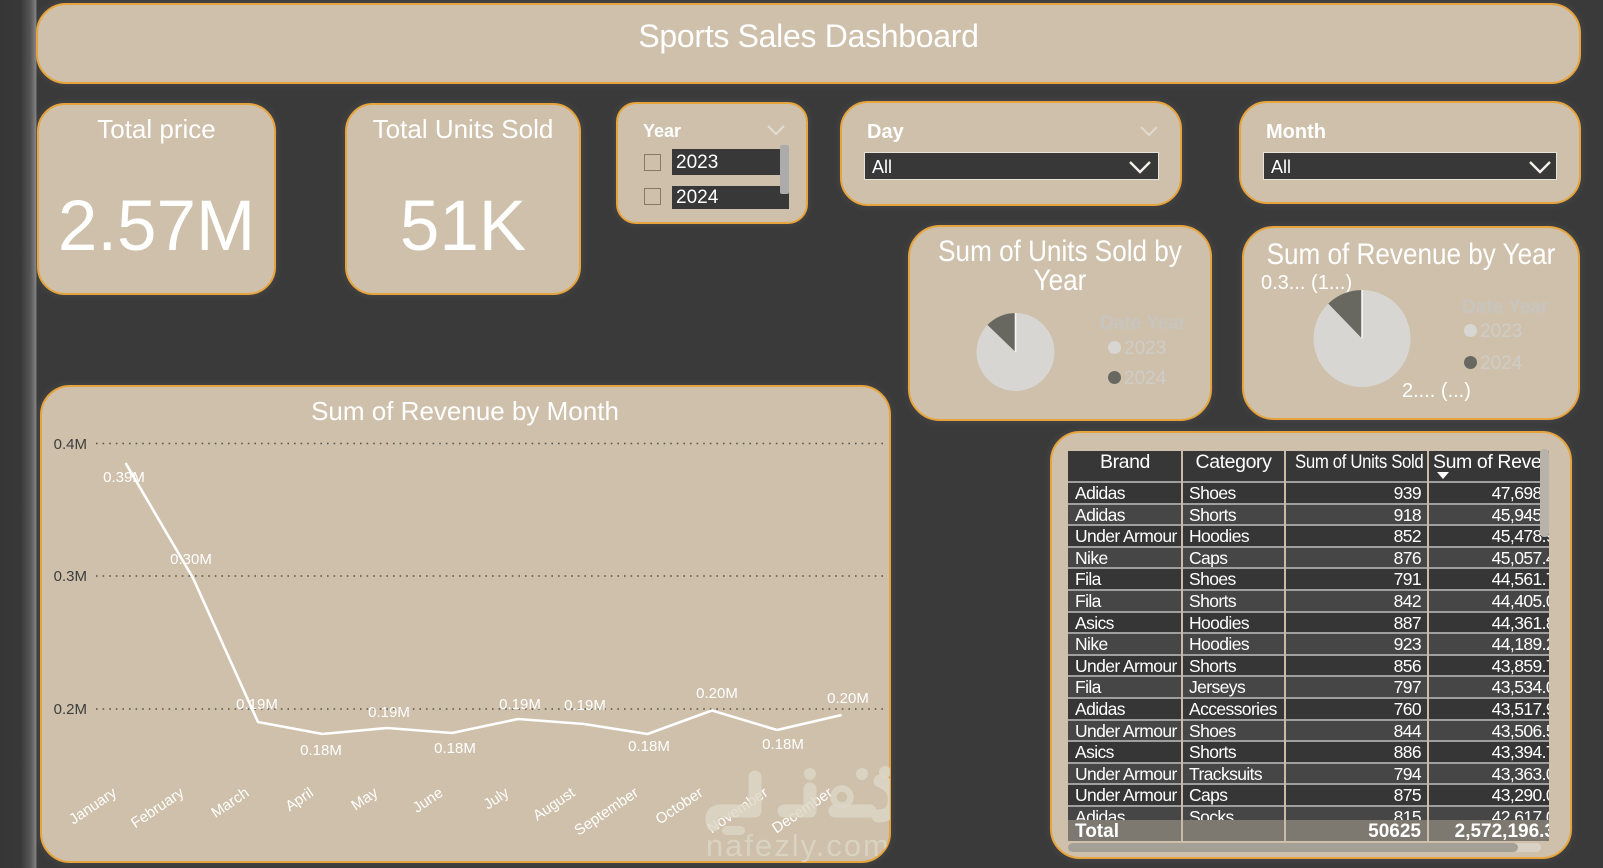  What do you see at coordinates (158, 808) in the screenshot?
I see `svg-text: February` at bounding box center [158, 808].